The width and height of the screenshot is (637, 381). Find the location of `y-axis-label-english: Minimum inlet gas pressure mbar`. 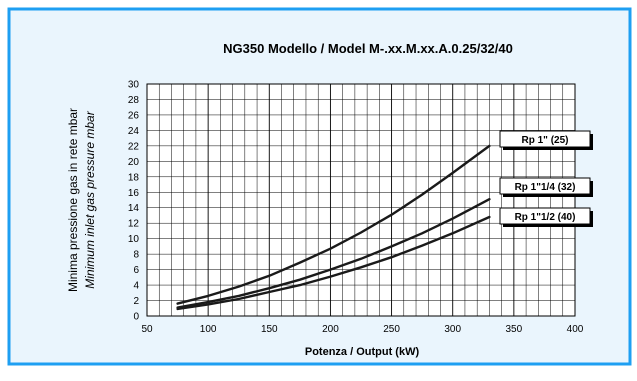

y-axis-label-english: Minimum inlet gas pressure mbar is located at coordinates (90, 199).